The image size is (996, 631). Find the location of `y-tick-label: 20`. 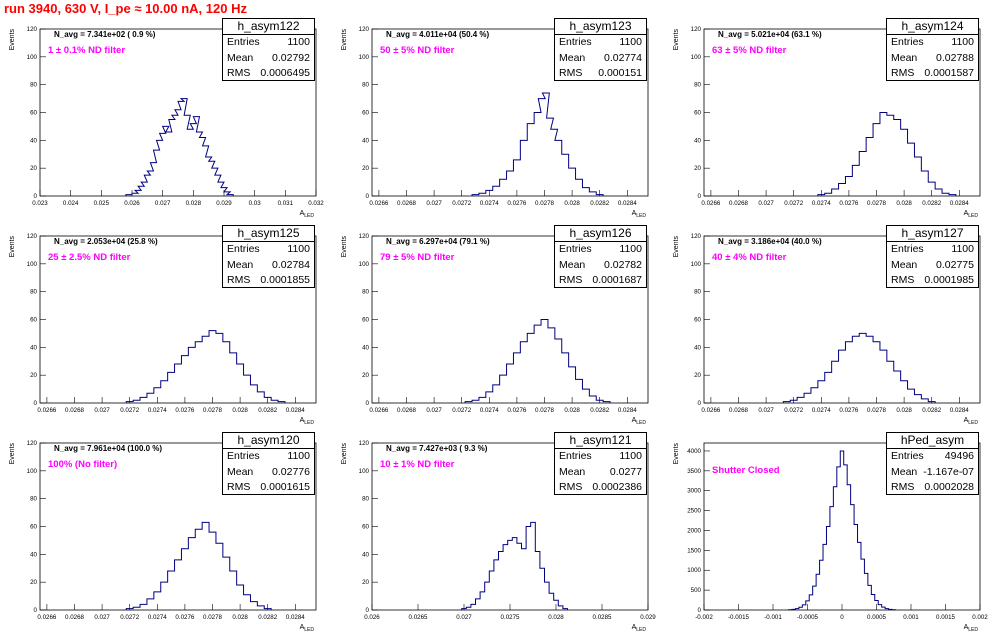

y-tick-label: 20 is located at coordinates (365, 582).